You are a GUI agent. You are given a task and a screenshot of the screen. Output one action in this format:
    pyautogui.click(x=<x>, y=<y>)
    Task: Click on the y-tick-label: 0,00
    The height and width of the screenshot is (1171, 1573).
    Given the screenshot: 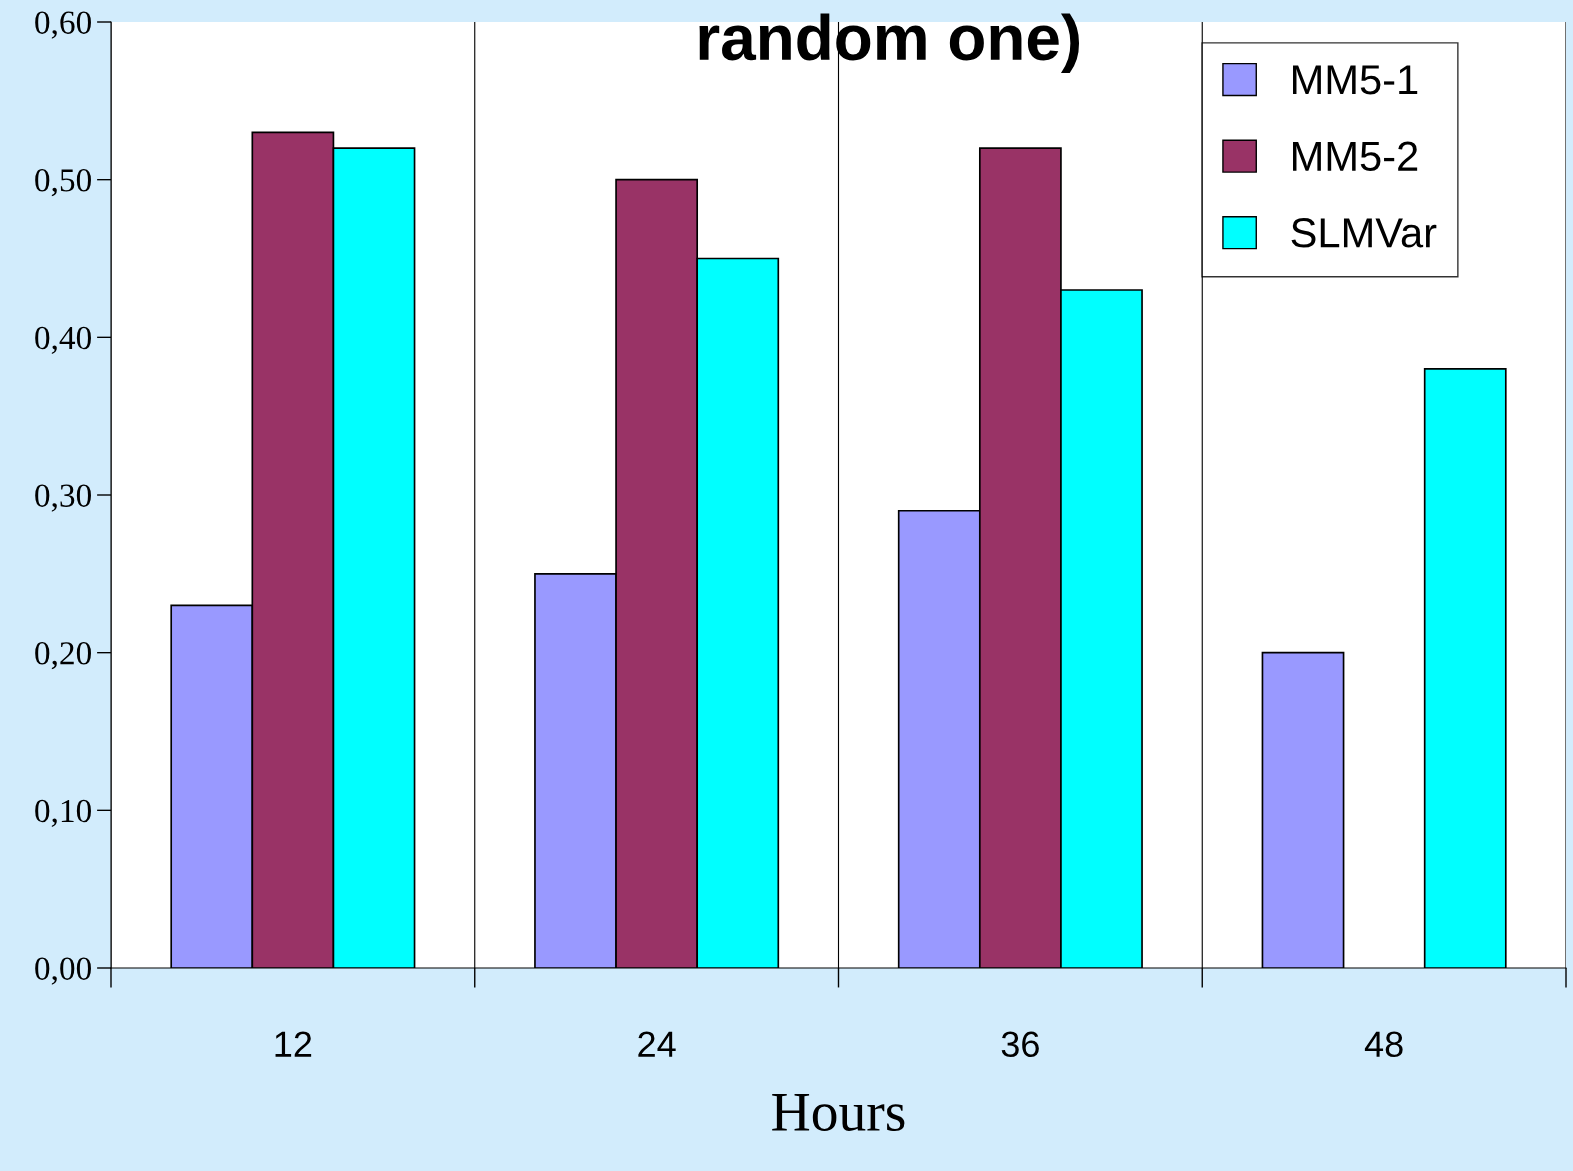 What is the action you would take?
    pyautogui.click(x=63, y=971)
    